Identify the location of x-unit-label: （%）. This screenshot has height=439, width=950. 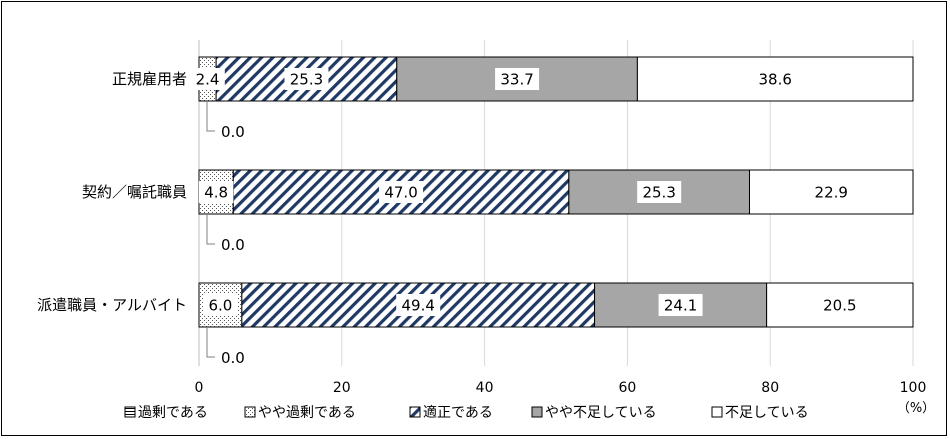
(916, 408).